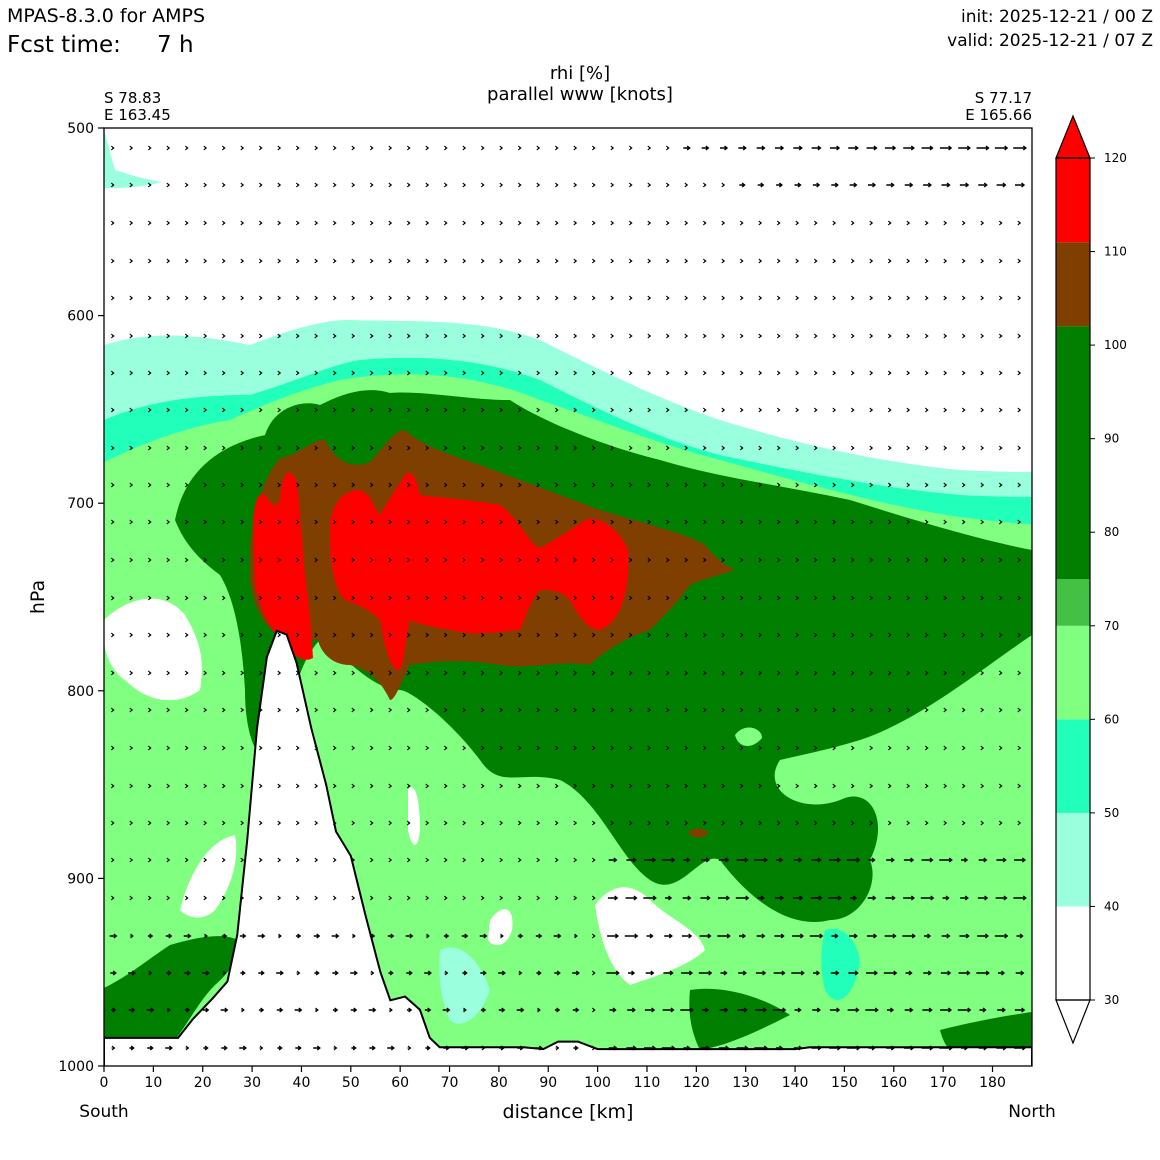  What do you see at coordinates (568, 1112) in the screenshot?
I see `x-axis-label: distance [km]` at bounding box center [568, 1112].